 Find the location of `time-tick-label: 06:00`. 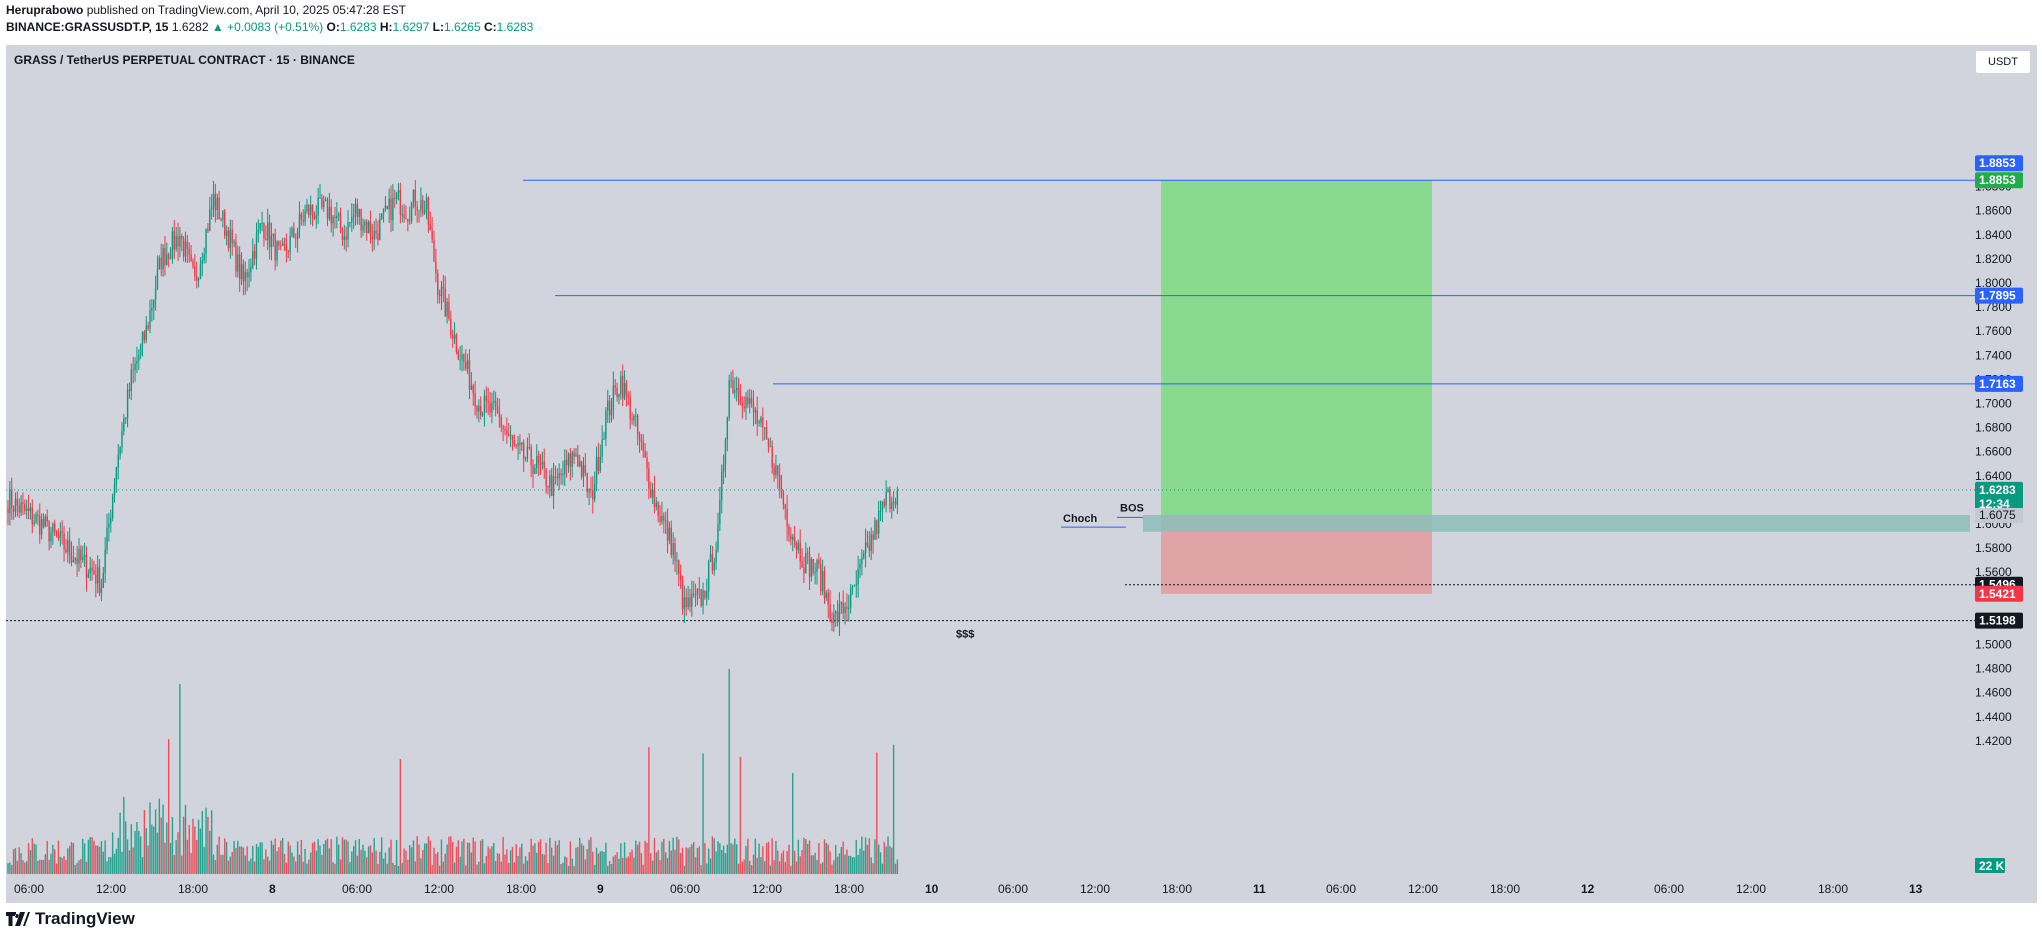

time-tick-label: 06:00 is located at coordinates (357, 889).